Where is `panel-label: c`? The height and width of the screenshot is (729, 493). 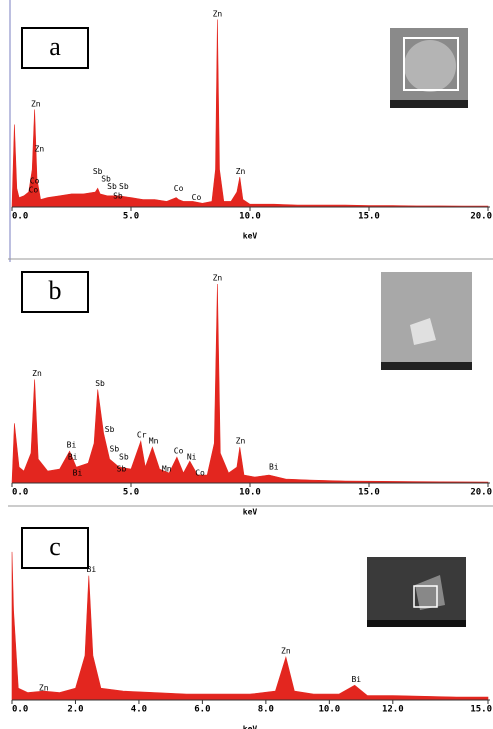
panel-label: c is located at coordinates (55, 546).